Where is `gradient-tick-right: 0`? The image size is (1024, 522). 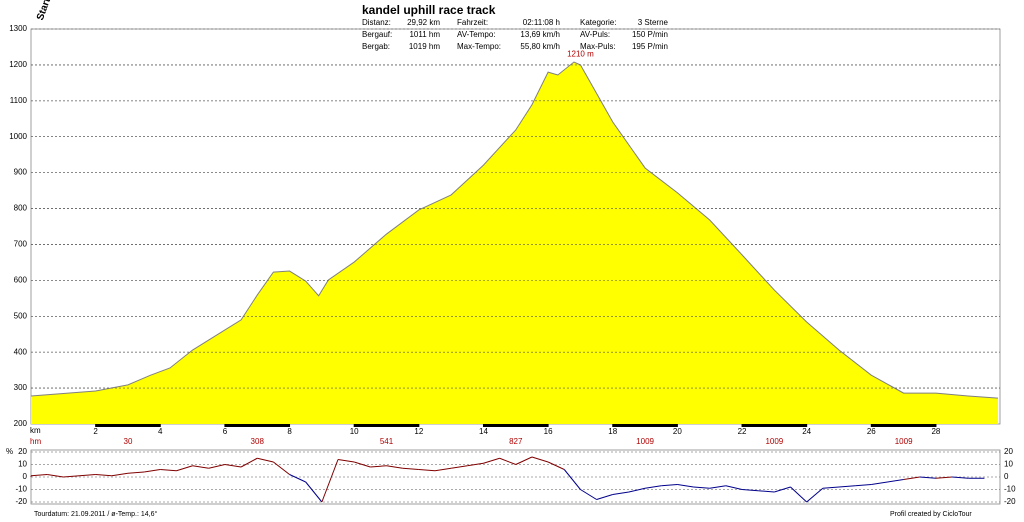 gradient-tick-right: 0 is located at coordinates (1006, 476).